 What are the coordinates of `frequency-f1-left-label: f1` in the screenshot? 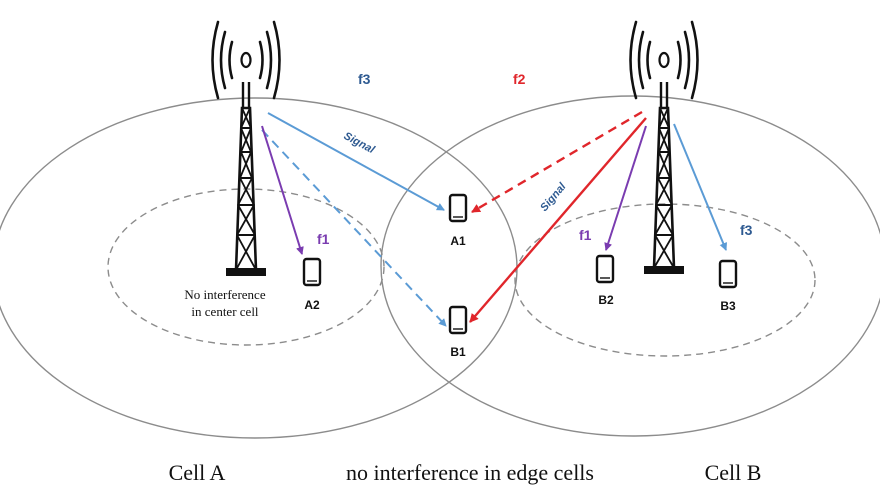 It's located at (323, 239).